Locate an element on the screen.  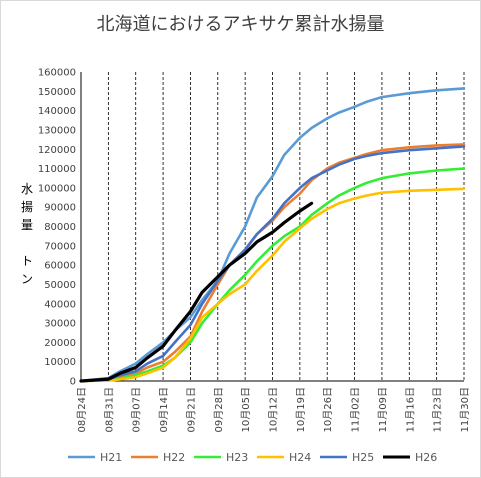
y-tick-label: 130000 is located at coordinates (57, 130).